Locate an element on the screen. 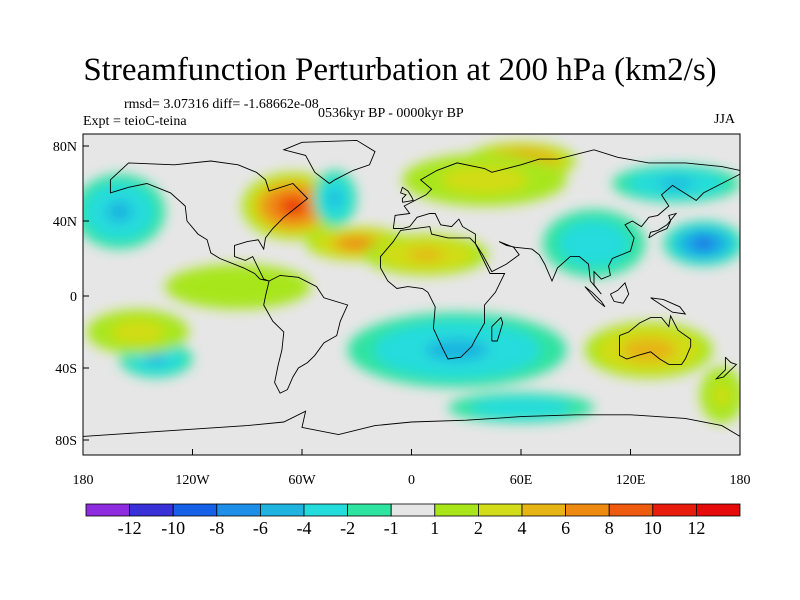  coastline-north-america is located at coordinates (209, 221).